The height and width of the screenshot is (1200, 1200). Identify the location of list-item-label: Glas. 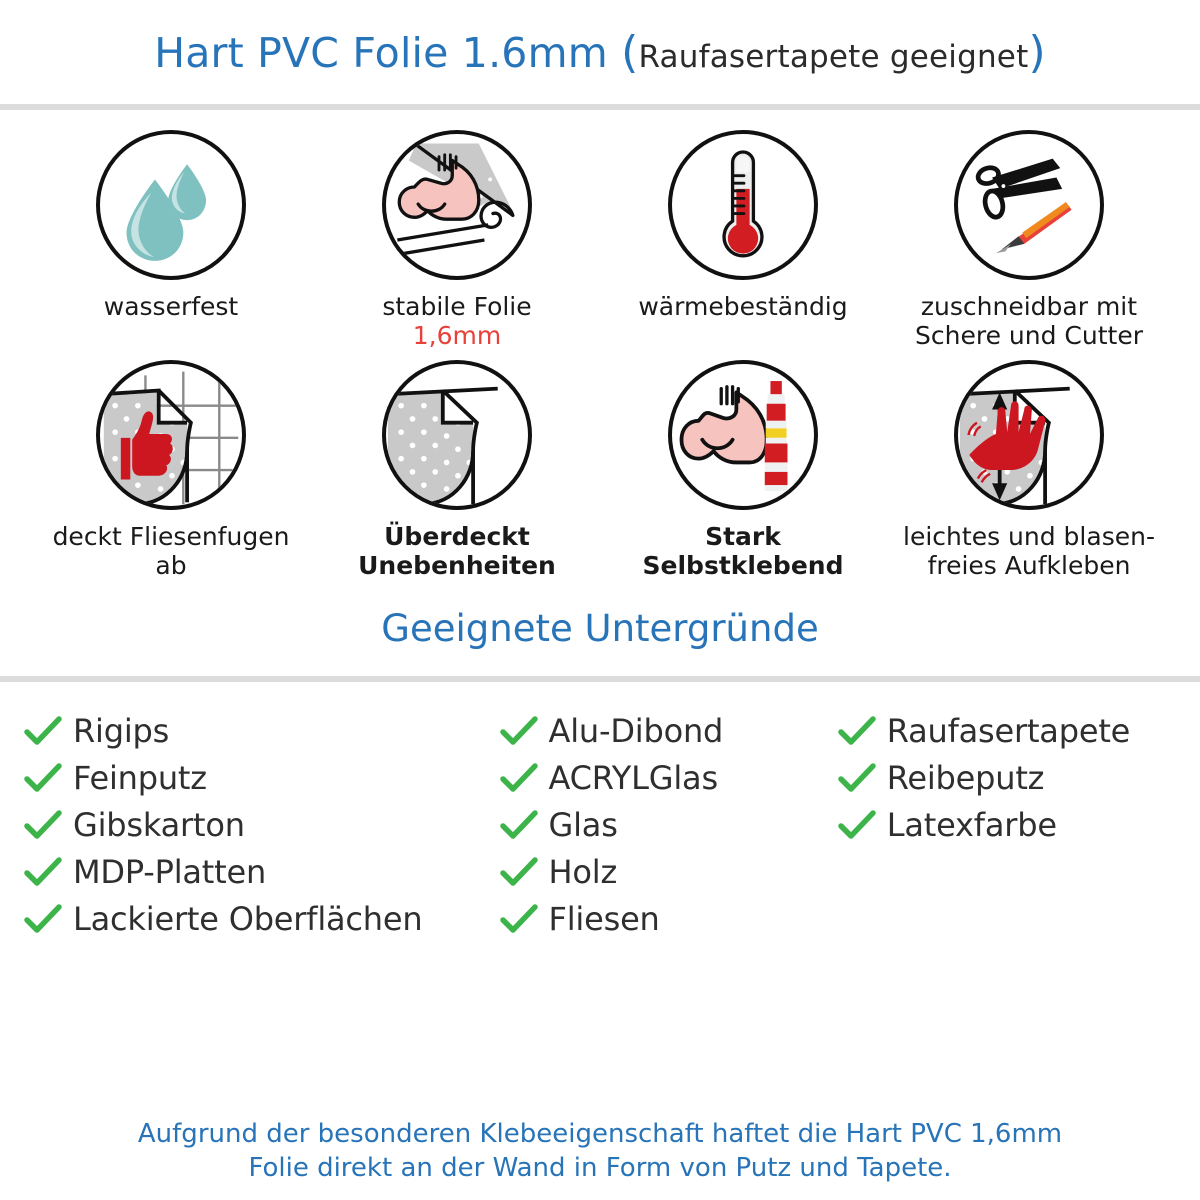
(583, 825).